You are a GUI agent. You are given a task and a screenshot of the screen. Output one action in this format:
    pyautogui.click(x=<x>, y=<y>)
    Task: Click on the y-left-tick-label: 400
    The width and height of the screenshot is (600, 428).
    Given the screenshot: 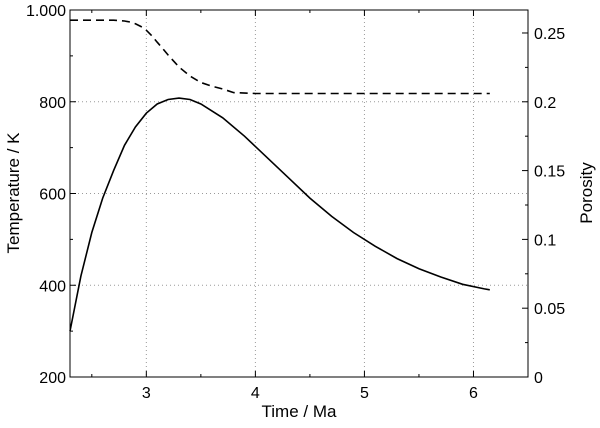 What is the action you would take?
    pyautogui.click(x=52, y=286)
    